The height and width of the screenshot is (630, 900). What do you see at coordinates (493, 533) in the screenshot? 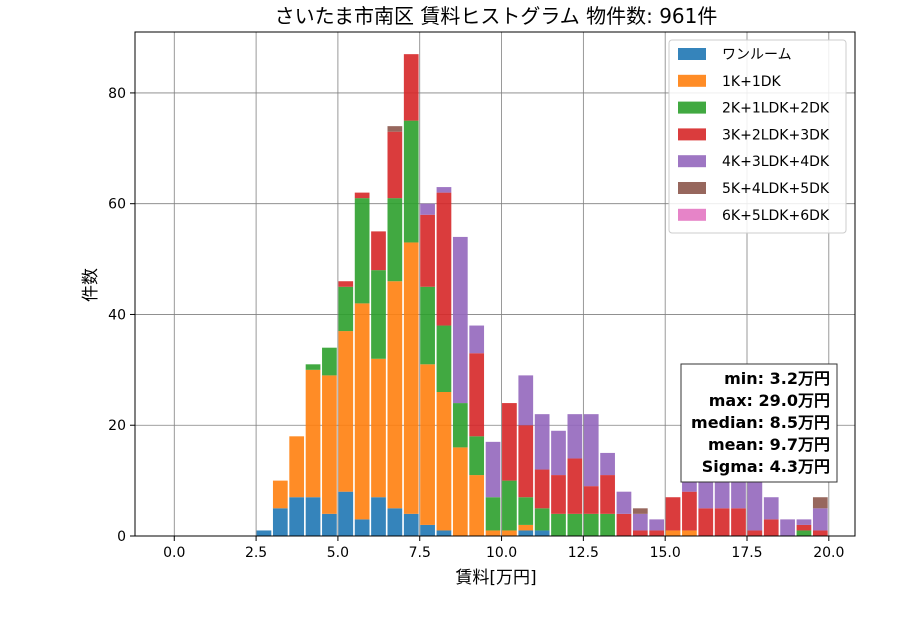
I see `bar-1-9.5` at bounding box center [493, 533].